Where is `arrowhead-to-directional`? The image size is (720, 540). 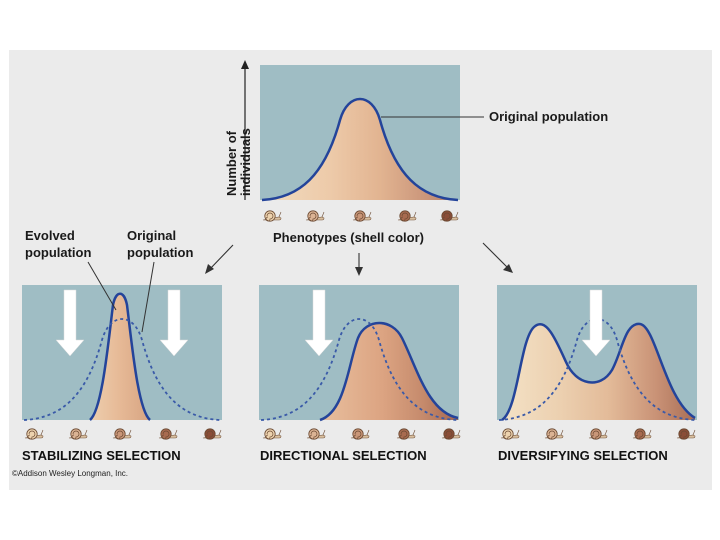
arrowhead-to-directional is located at coordinates (359, 271).